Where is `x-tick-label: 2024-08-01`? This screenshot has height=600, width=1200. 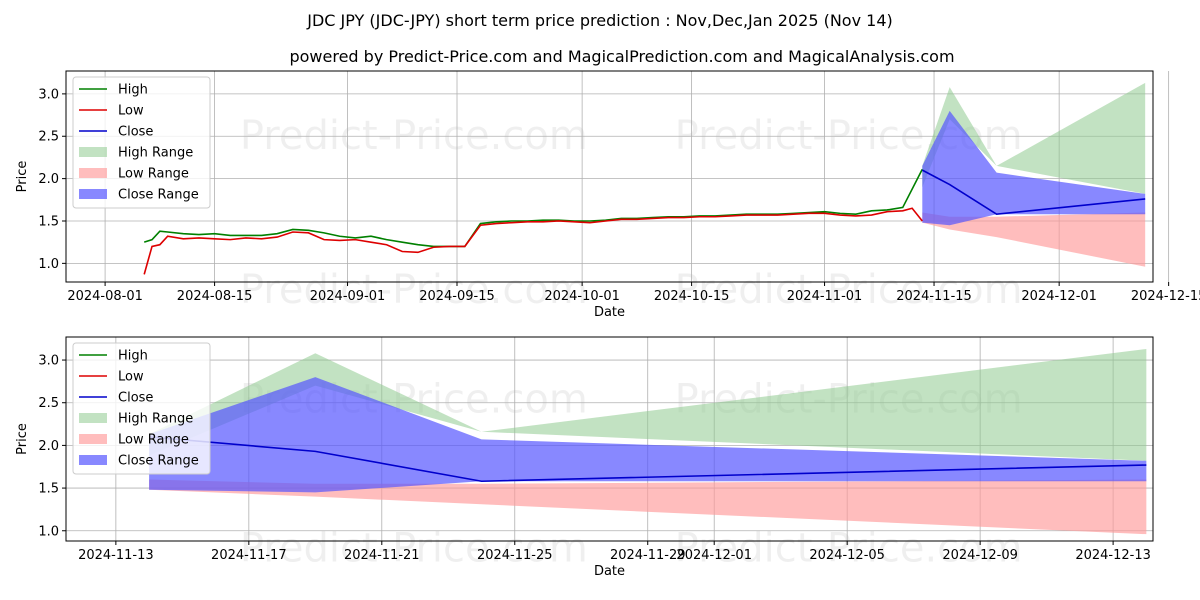
x-tick-label: 2024-08-01 is located at coordinates (105, 296).